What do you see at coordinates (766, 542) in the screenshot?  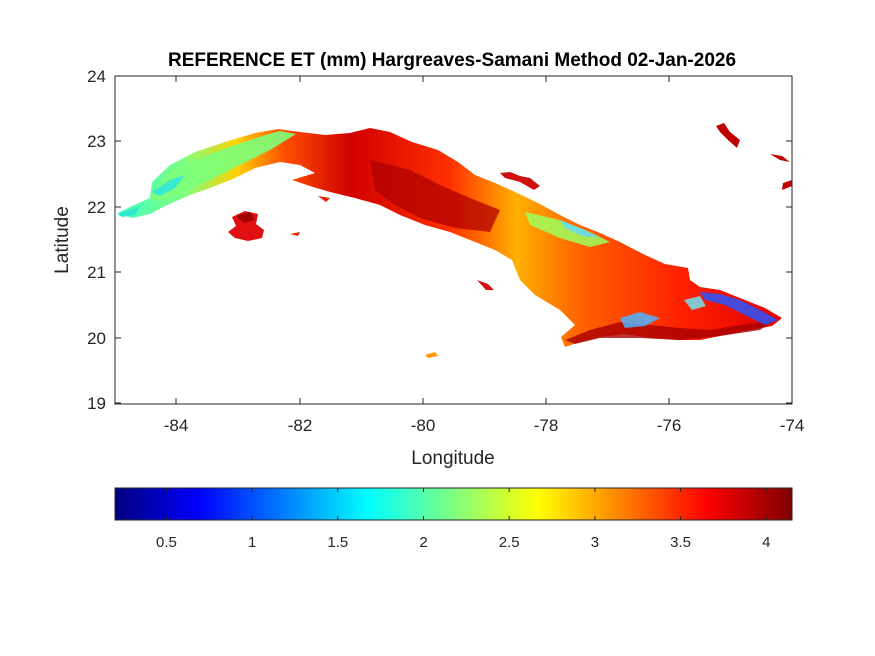 I see `colorbar-tick-label: 4` at bounding box center [766, 542].